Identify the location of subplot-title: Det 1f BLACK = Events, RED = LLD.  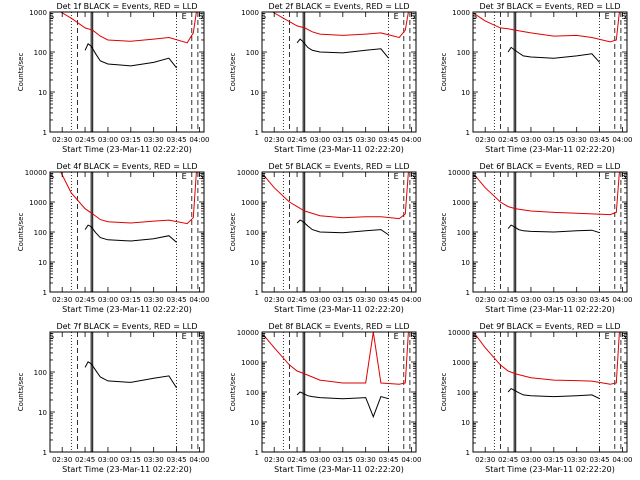
(126, 6).